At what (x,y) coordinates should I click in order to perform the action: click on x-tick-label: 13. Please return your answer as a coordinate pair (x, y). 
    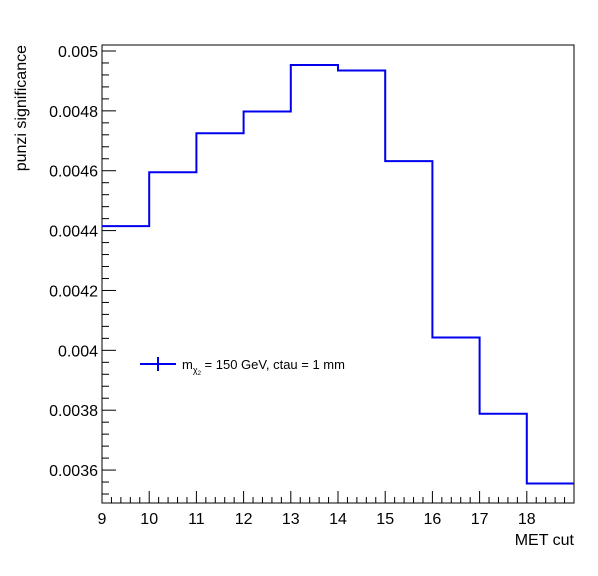
    Looking at the image, I should click on (291, 519).